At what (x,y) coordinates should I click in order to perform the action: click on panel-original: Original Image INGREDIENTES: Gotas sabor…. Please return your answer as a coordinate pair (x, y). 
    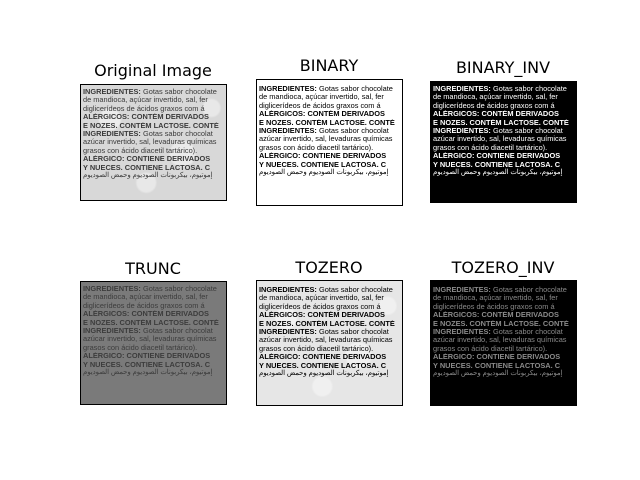
    Looking at the image, I should click on (153, 131).